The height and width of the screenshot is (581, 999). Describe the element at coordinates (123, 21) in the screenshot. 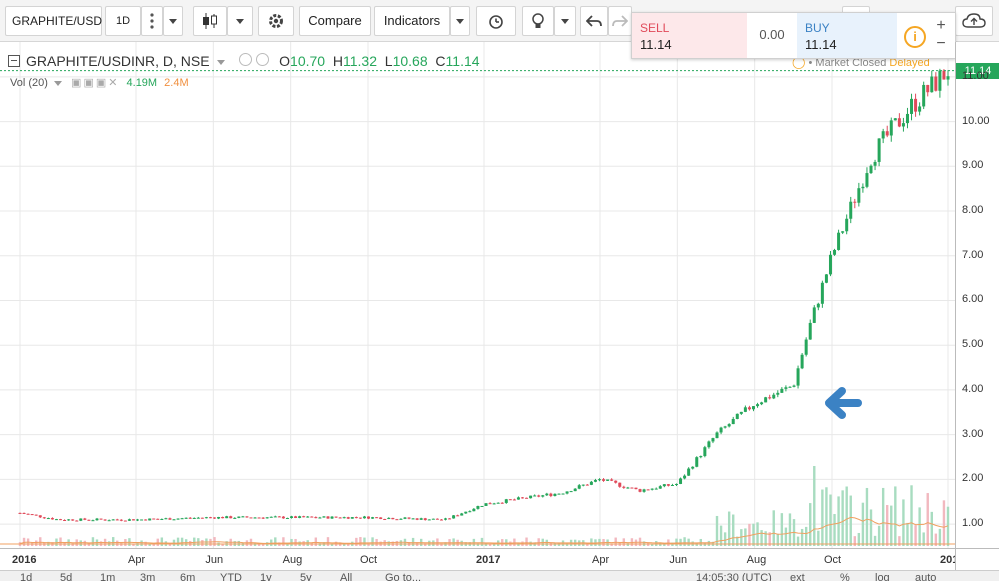

I see `interval-button: 1D` at that location.